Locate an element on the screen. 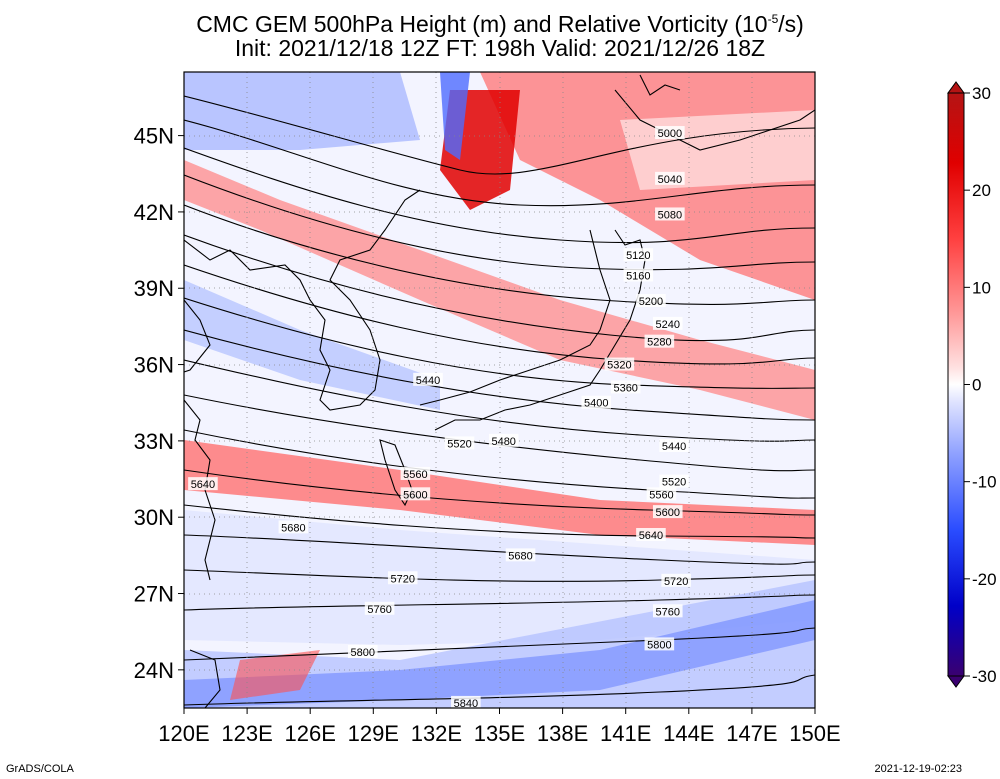 This screenshot has height=779, width=1000. contour-label: 5040 is located at coordinates (670, 180).